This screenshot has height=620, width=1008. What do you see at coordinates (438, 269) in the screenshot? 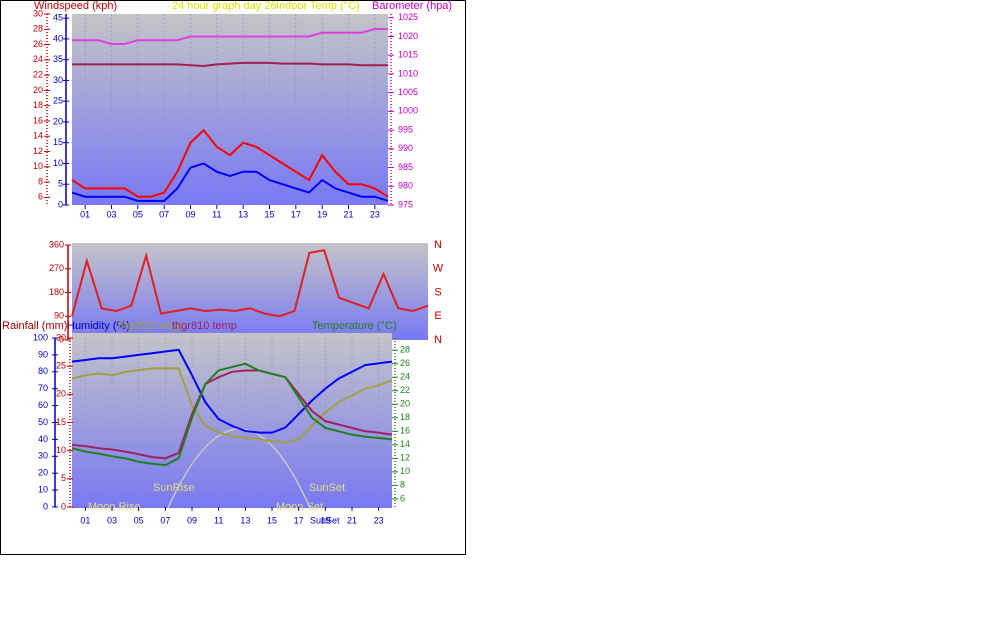
I see `direction-label: W` at bounding box center [438, 269].